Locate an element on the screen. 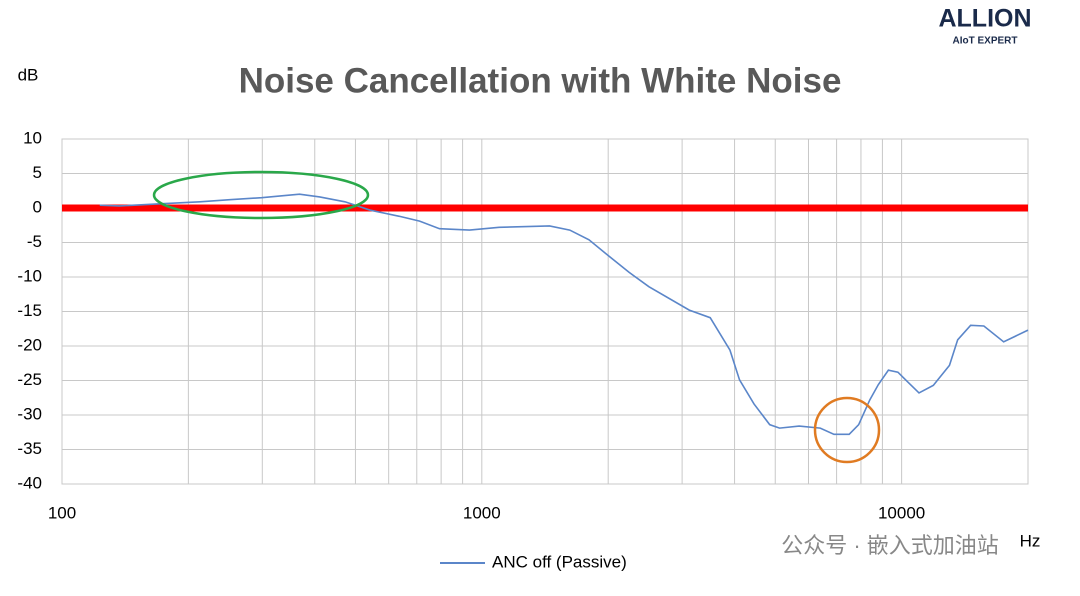 This screenshot has height=596, width=1080. x-tick-label: 100 is located at coordinates (62, 512).